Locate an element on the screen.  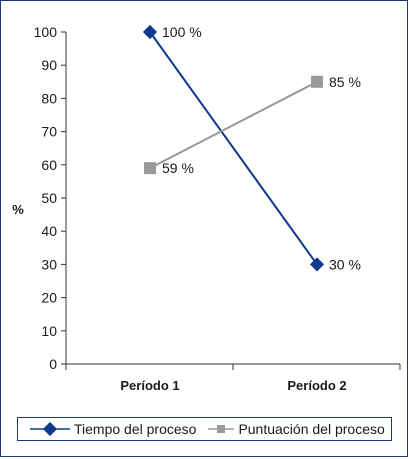
x-category-label: Período 2 is located at coordinates (316, 385).